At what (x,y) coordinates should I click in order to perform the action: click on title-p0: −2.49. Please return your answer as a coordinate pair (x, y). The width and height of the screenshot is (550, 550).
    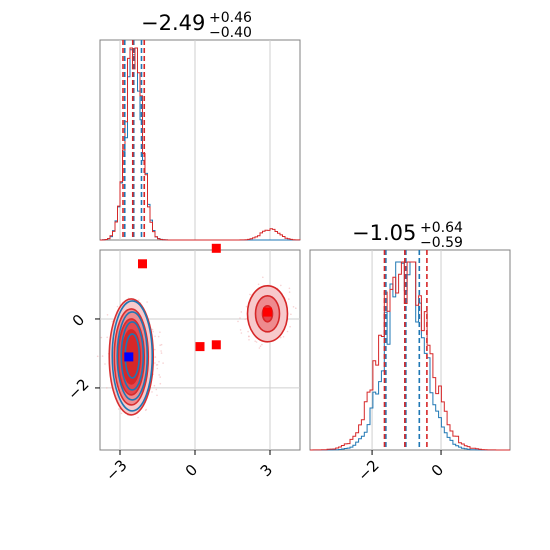
    Looking at the image, I should click on (173, 23).